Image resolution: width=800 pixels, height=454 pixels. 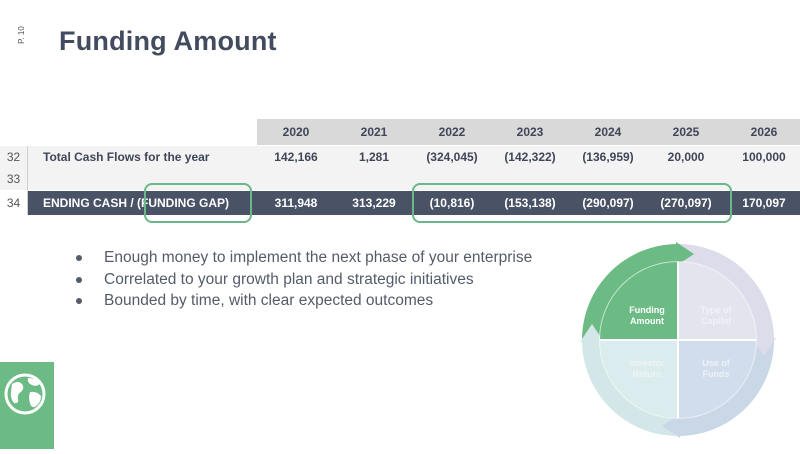 What do you see at coordinates (572, 203) in the screenshot?
I see `funding-gap-values-highlight` at bounding box center [572, 203].